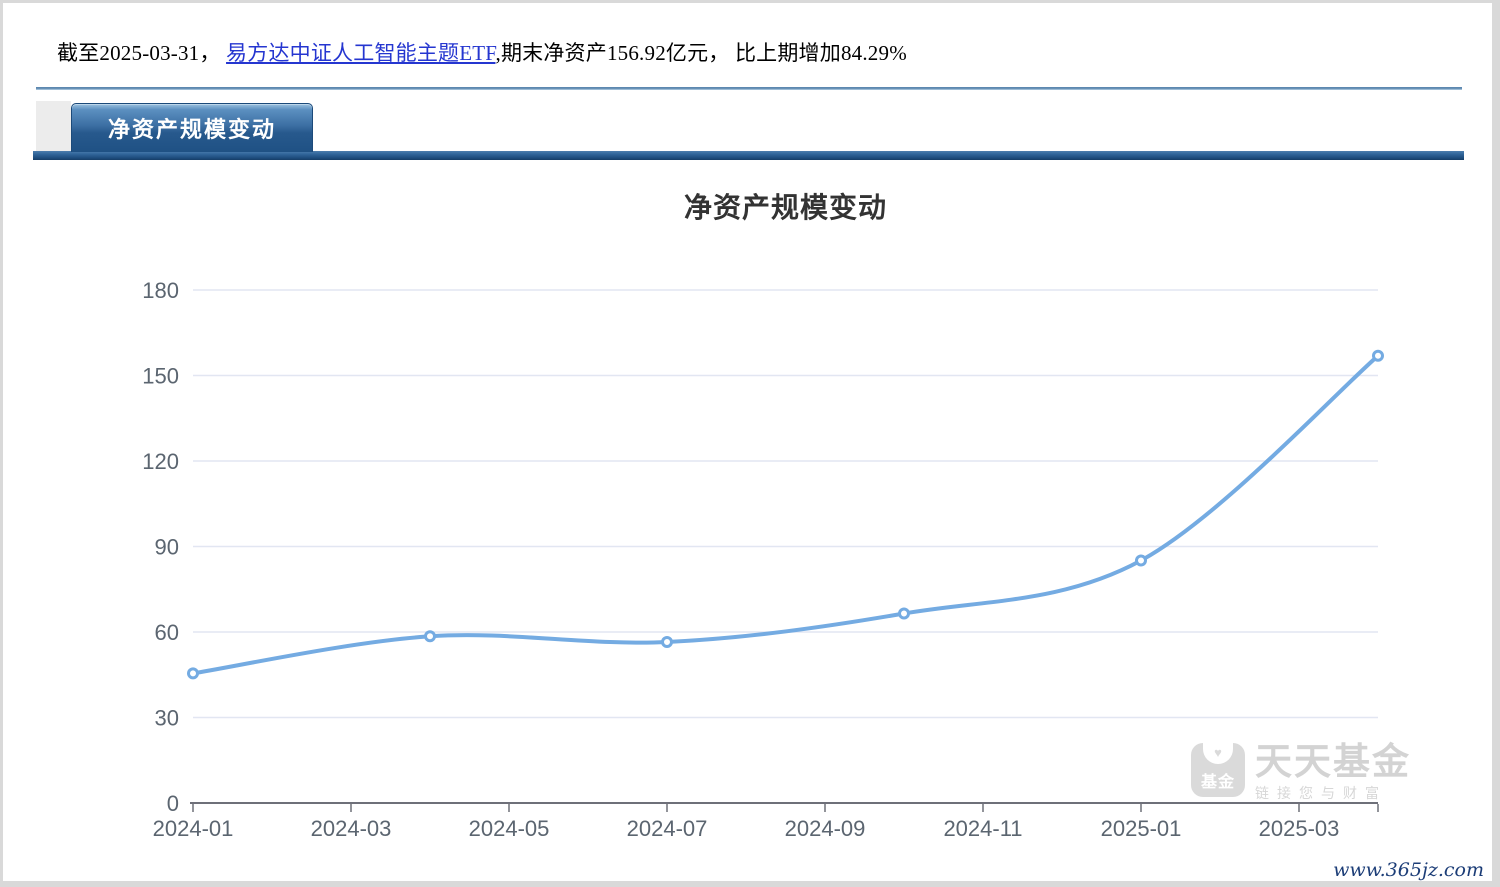 Image resolution: width=1500 pixels, height=887 pixels. Describe the element at coordinates (825, 828) in the screenshot. I see `x-axis-label: 2024-09` at that location.